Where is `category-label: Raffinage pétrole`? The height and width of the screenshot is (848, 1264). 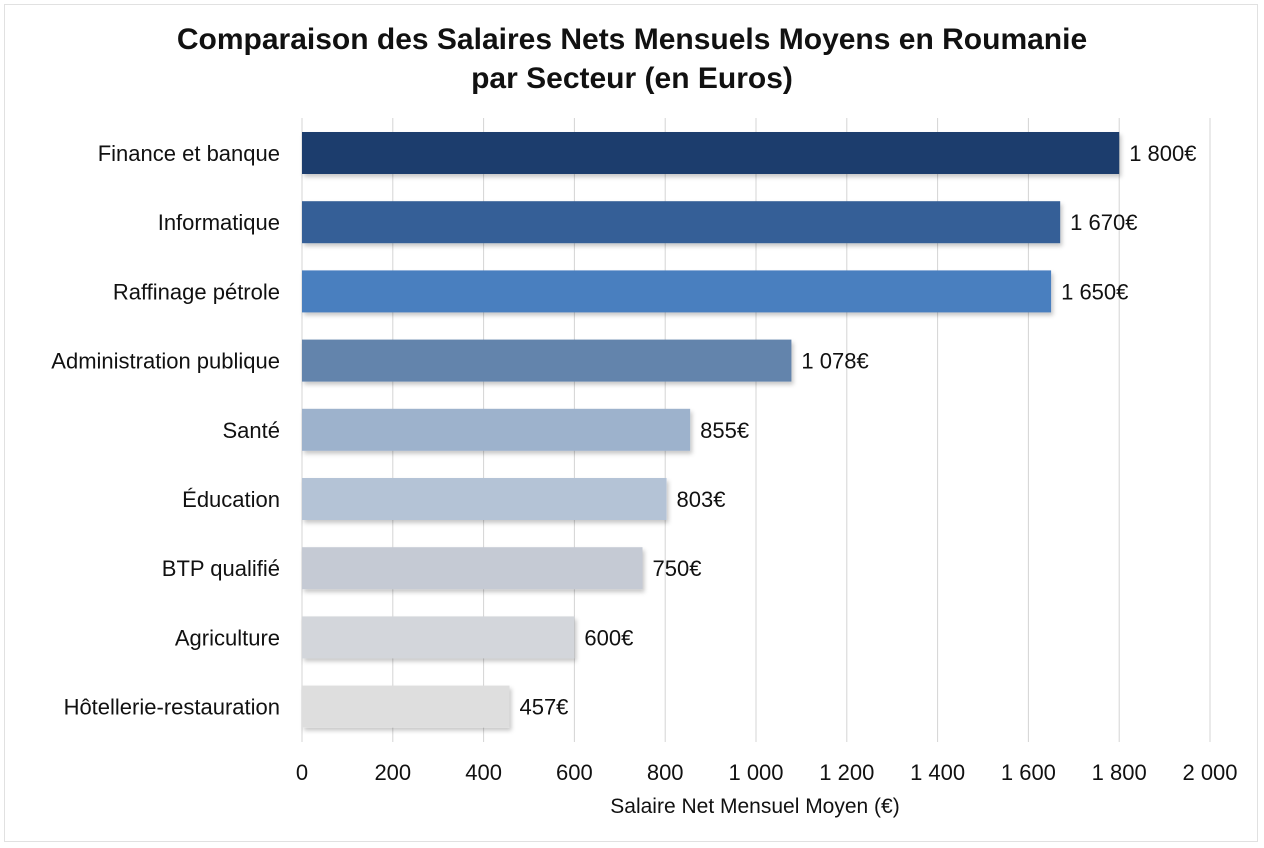
category-label: Raffinage pétrole is located at coordinates (196, 291).